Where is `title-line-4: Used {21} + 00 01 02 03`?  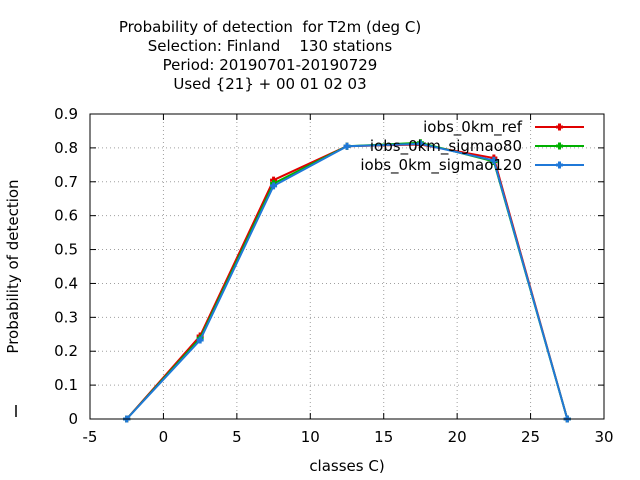
title-line-4: Used {21} + 00 01 02 03 is located at coordinates (270, 84).